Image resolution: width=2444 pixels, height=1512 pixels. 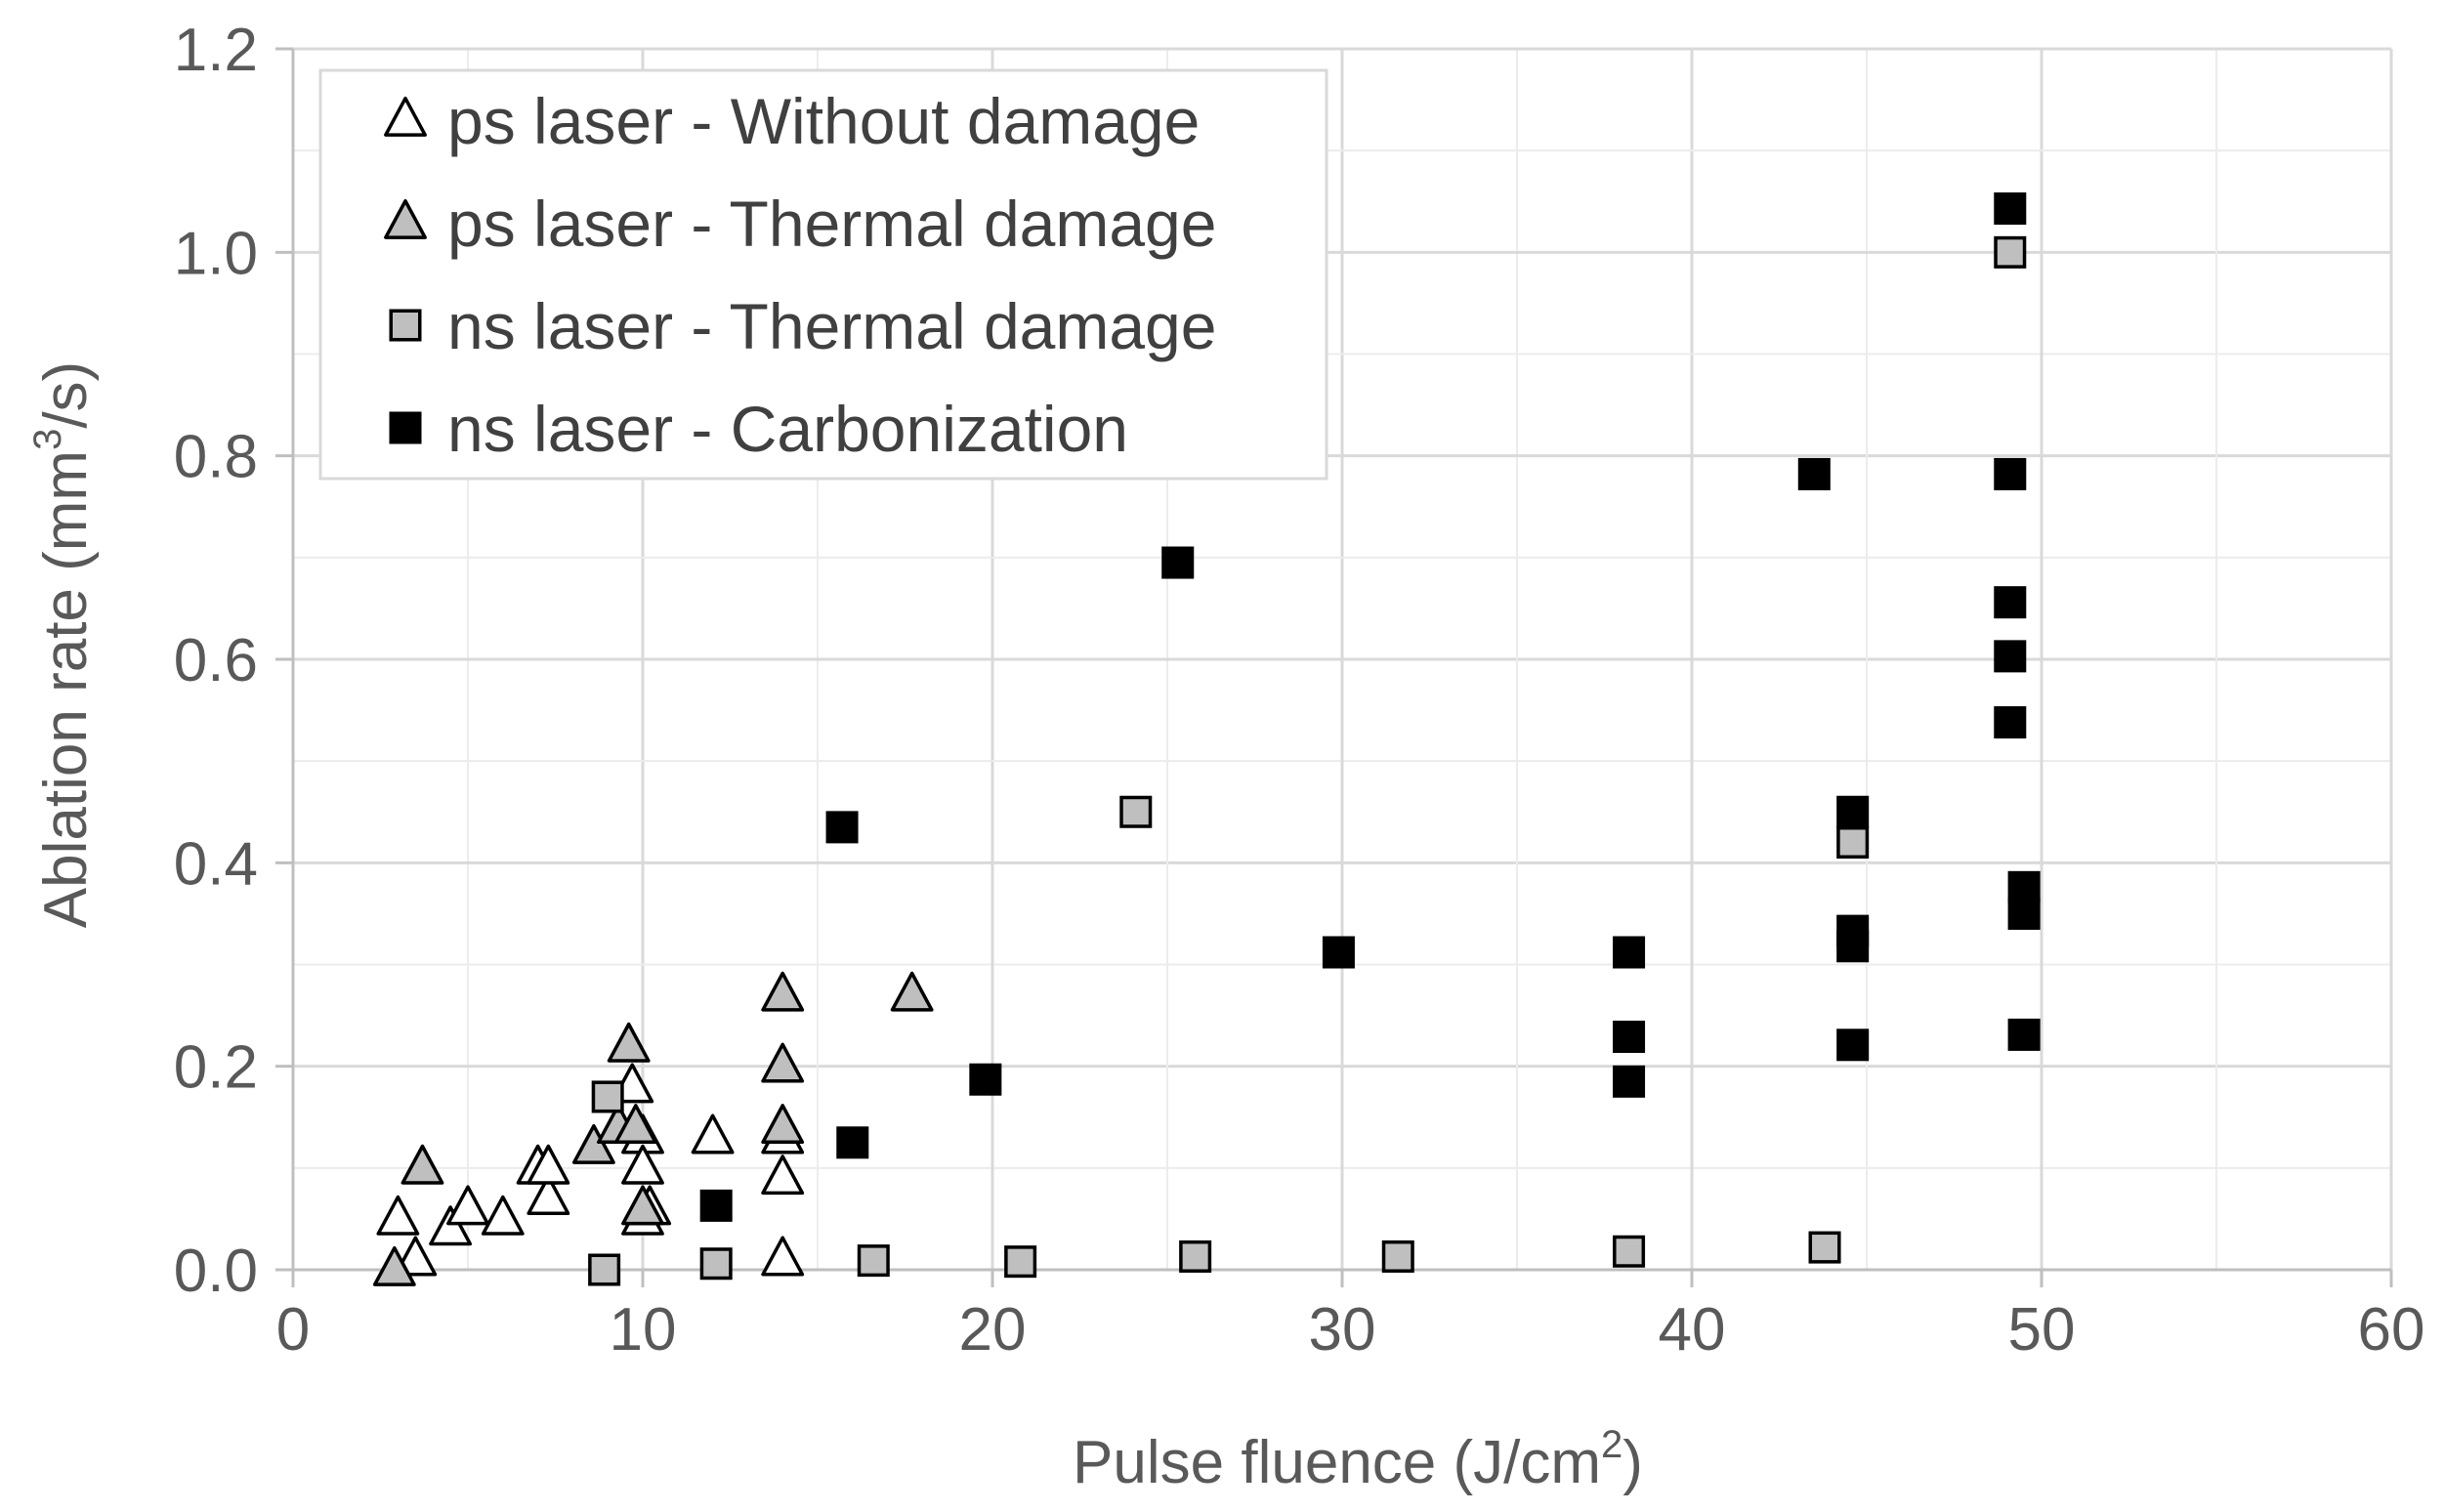 I want to click on y-tick-label: 0.6, so click(x=216, y=660).